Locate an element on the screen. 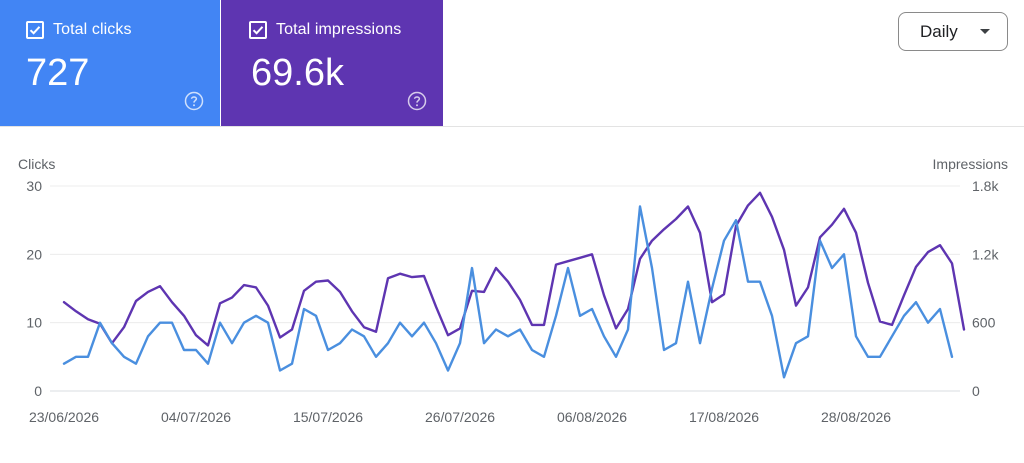 The image size is (1024, 463). total-impressions-card: Total impressions 69.6k is located at coordinates (332, 63).